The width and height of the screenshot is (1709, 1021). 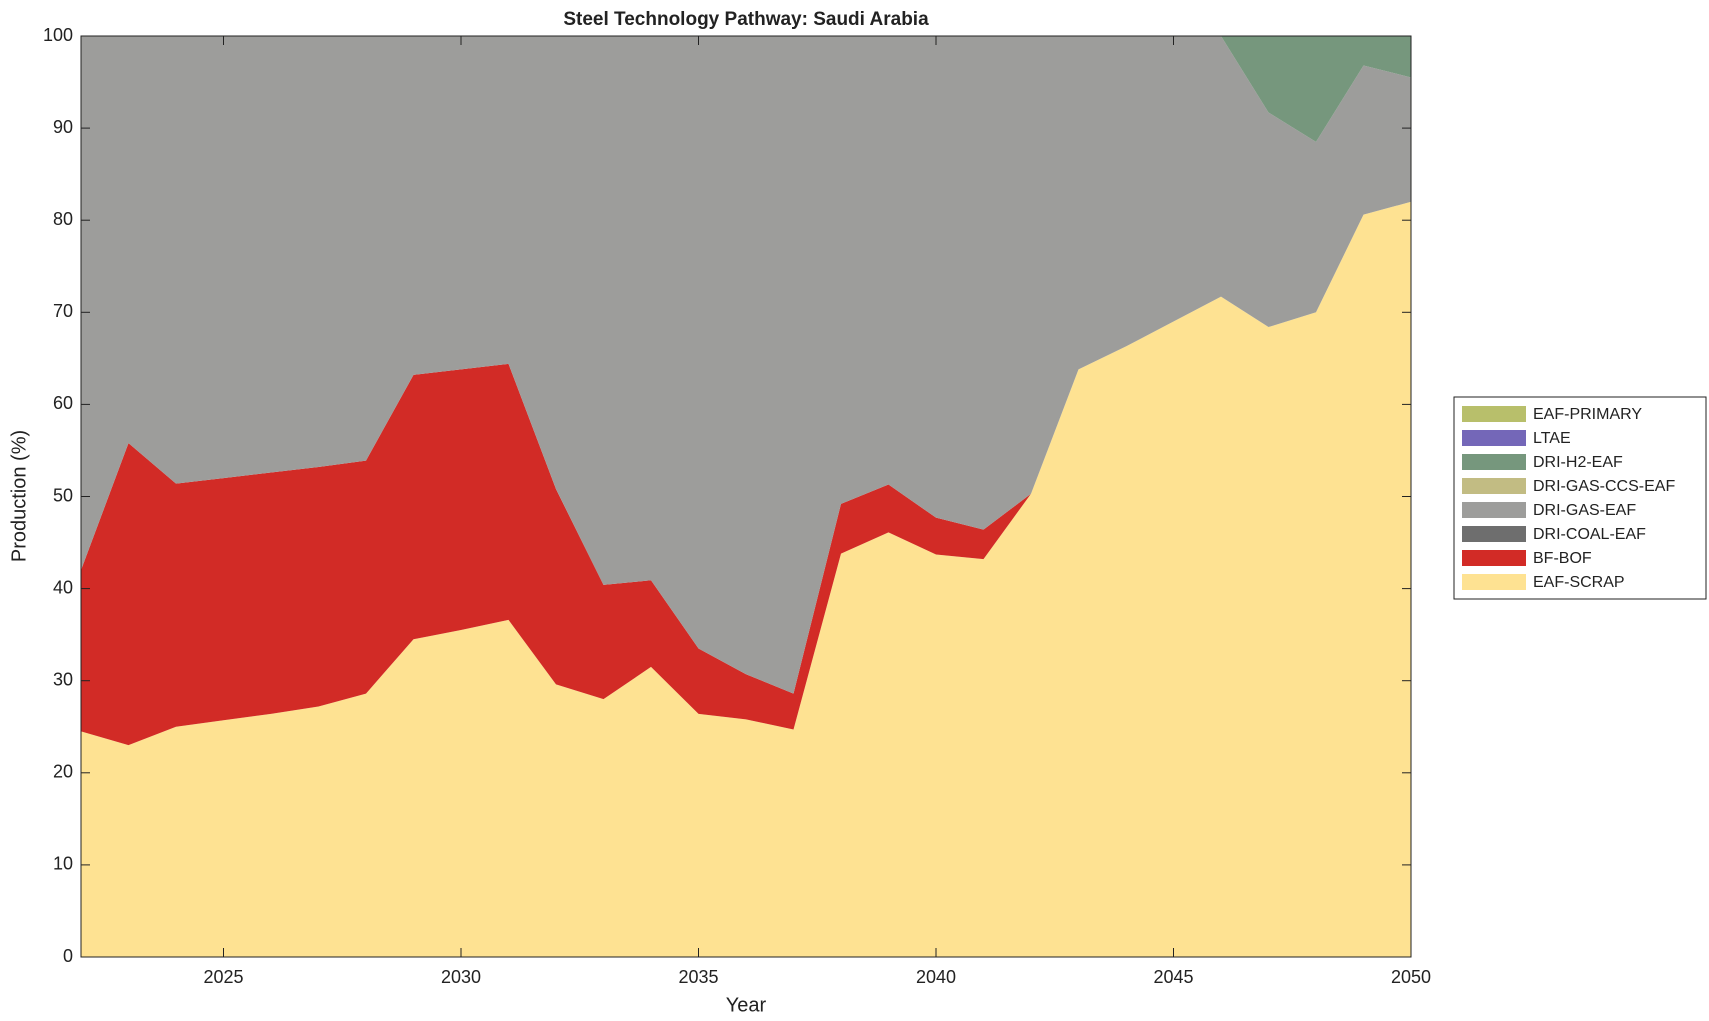 I want to click on y-tick-label: 40, so click(x=63, y=587).